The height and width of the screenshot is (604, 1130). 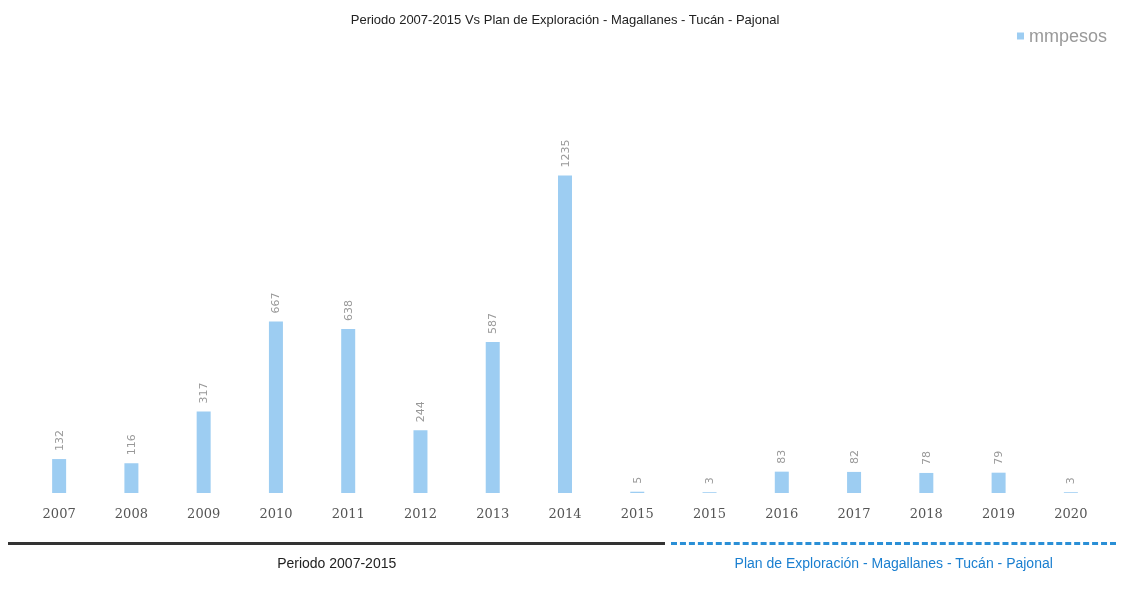 I want to click on data-label: 116, so click(x=131, y=445).